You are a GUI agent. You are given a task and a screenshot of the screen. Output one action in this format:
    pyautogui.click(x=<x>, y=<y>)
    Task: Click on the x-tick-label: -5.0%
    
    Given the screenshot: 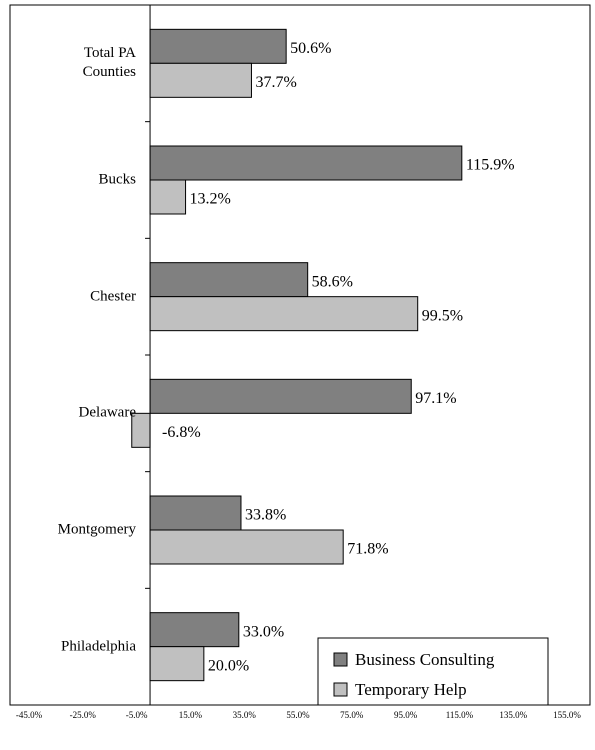 What is the action you would take?
    pyautogui.click(x=137, y=715)
    